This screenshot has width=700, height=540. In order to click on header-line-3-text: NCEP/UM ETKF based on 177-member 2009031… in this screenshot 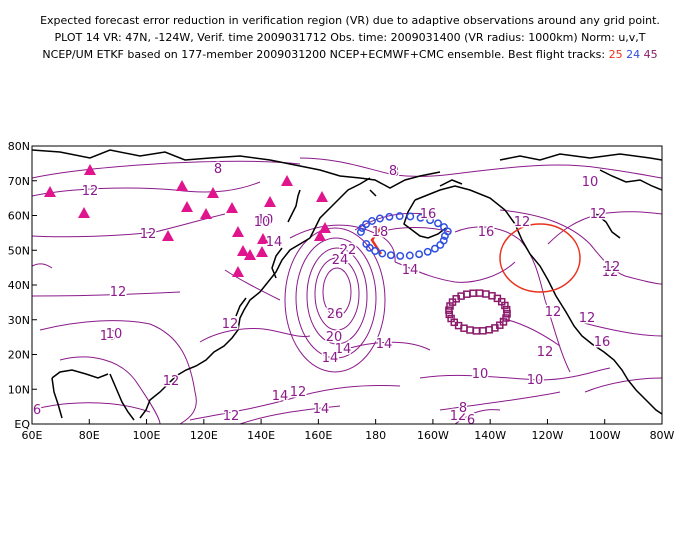, I will do `click(324, 54)`.